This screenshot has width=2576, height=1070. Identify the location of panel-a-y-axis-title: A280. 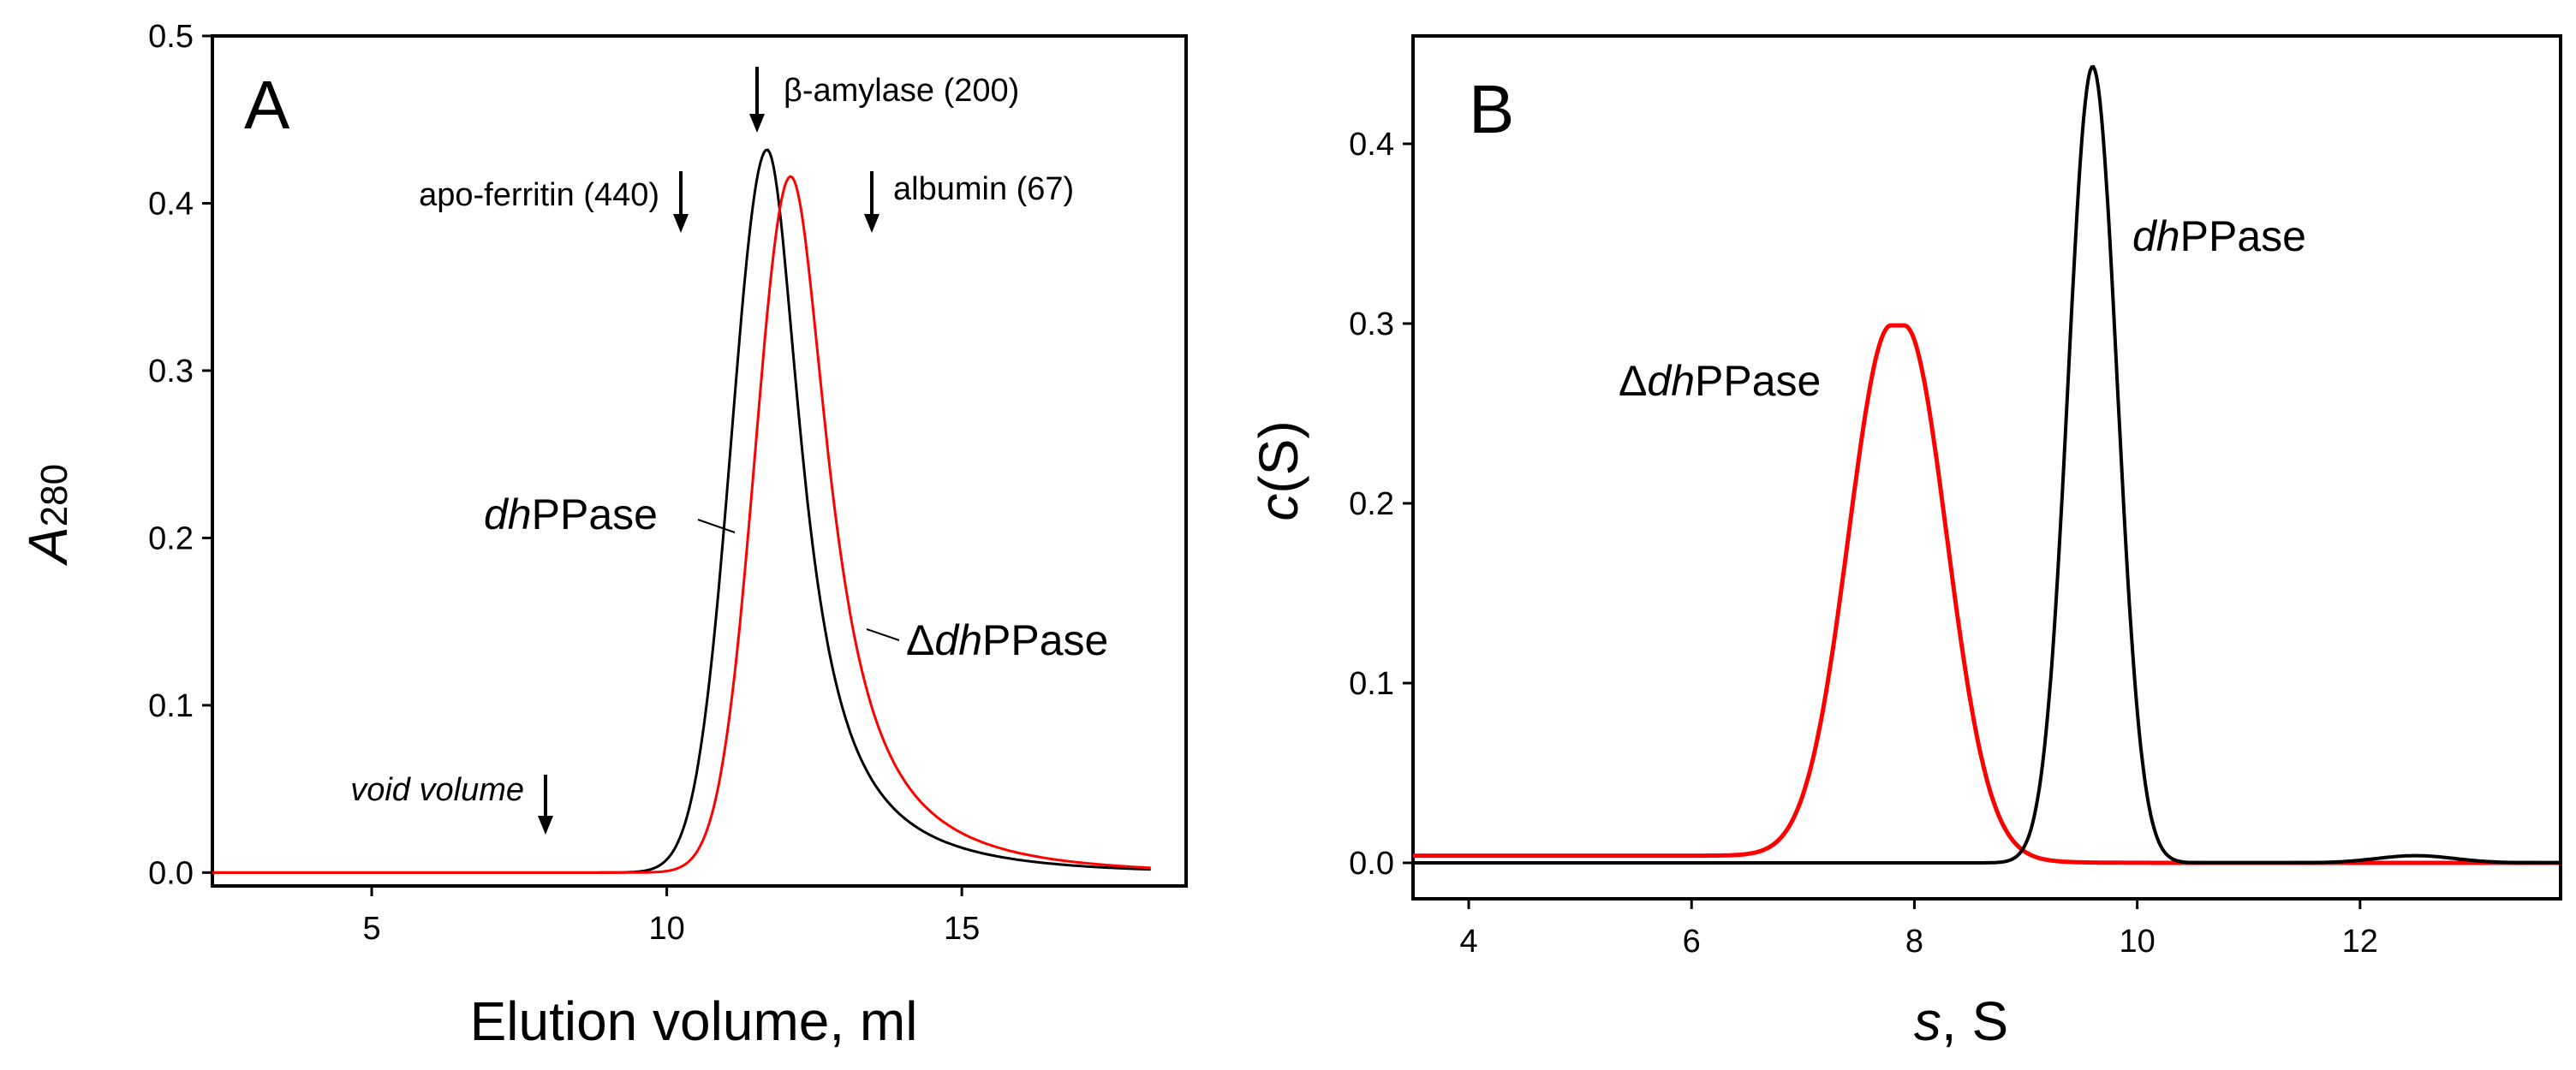
(48, 515).